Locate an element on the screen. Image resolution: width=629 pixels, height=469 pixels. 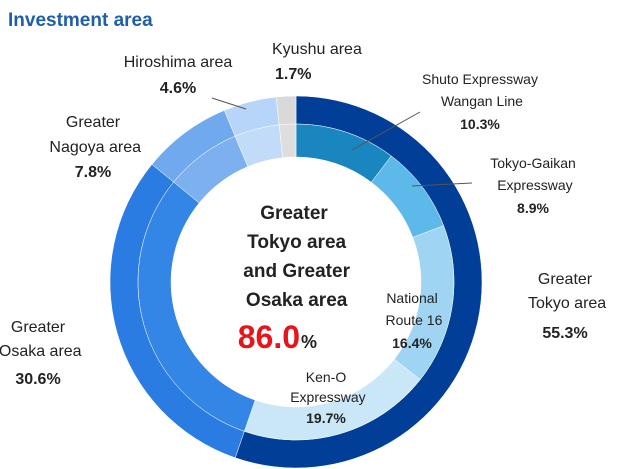
label: Kyushu area is located at coordinates (317, 49).